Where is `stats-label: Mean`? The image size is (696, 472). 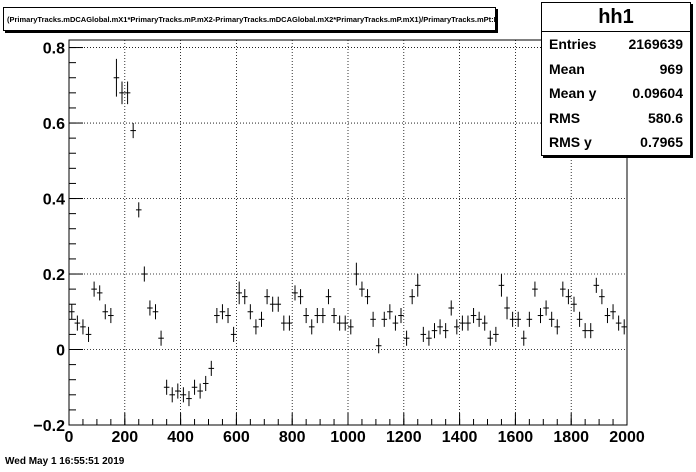
stats-label: Mean is located at coordinates (567, 68).